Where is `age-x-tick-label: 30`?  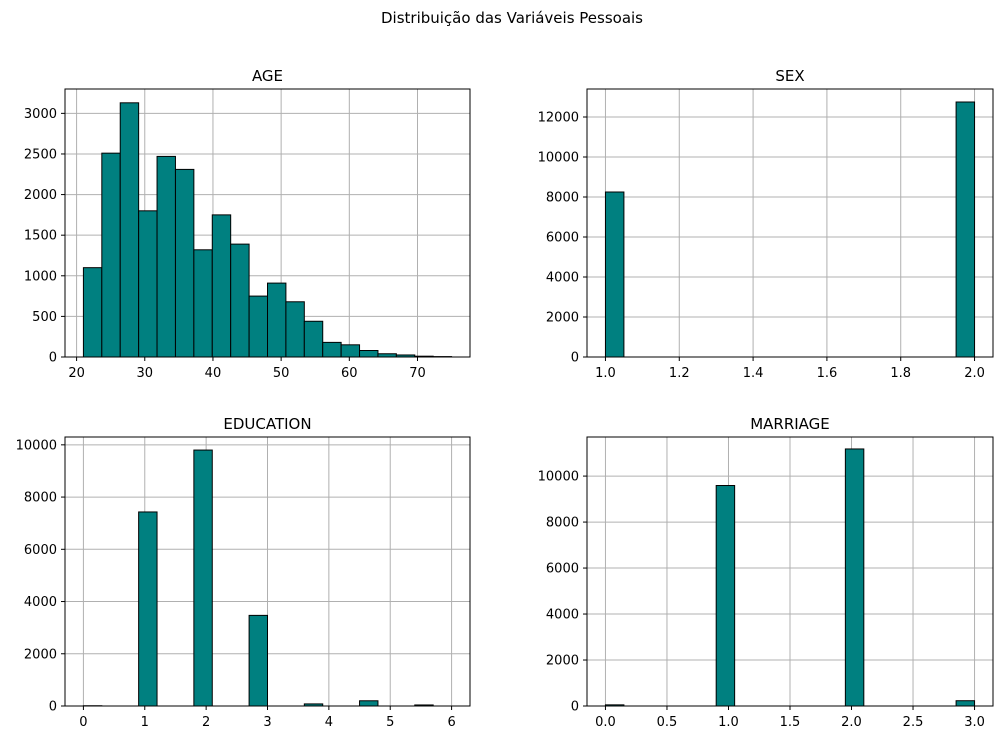
age-x-tick-label: 30 is located at coordinates (144, 373).